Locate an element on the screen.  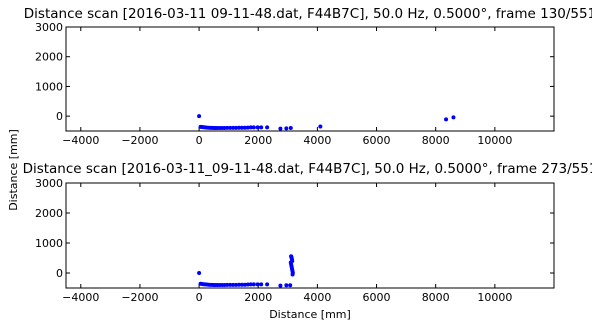
x-axis-label: Distance [mm] is located at coordinates (310, 314).